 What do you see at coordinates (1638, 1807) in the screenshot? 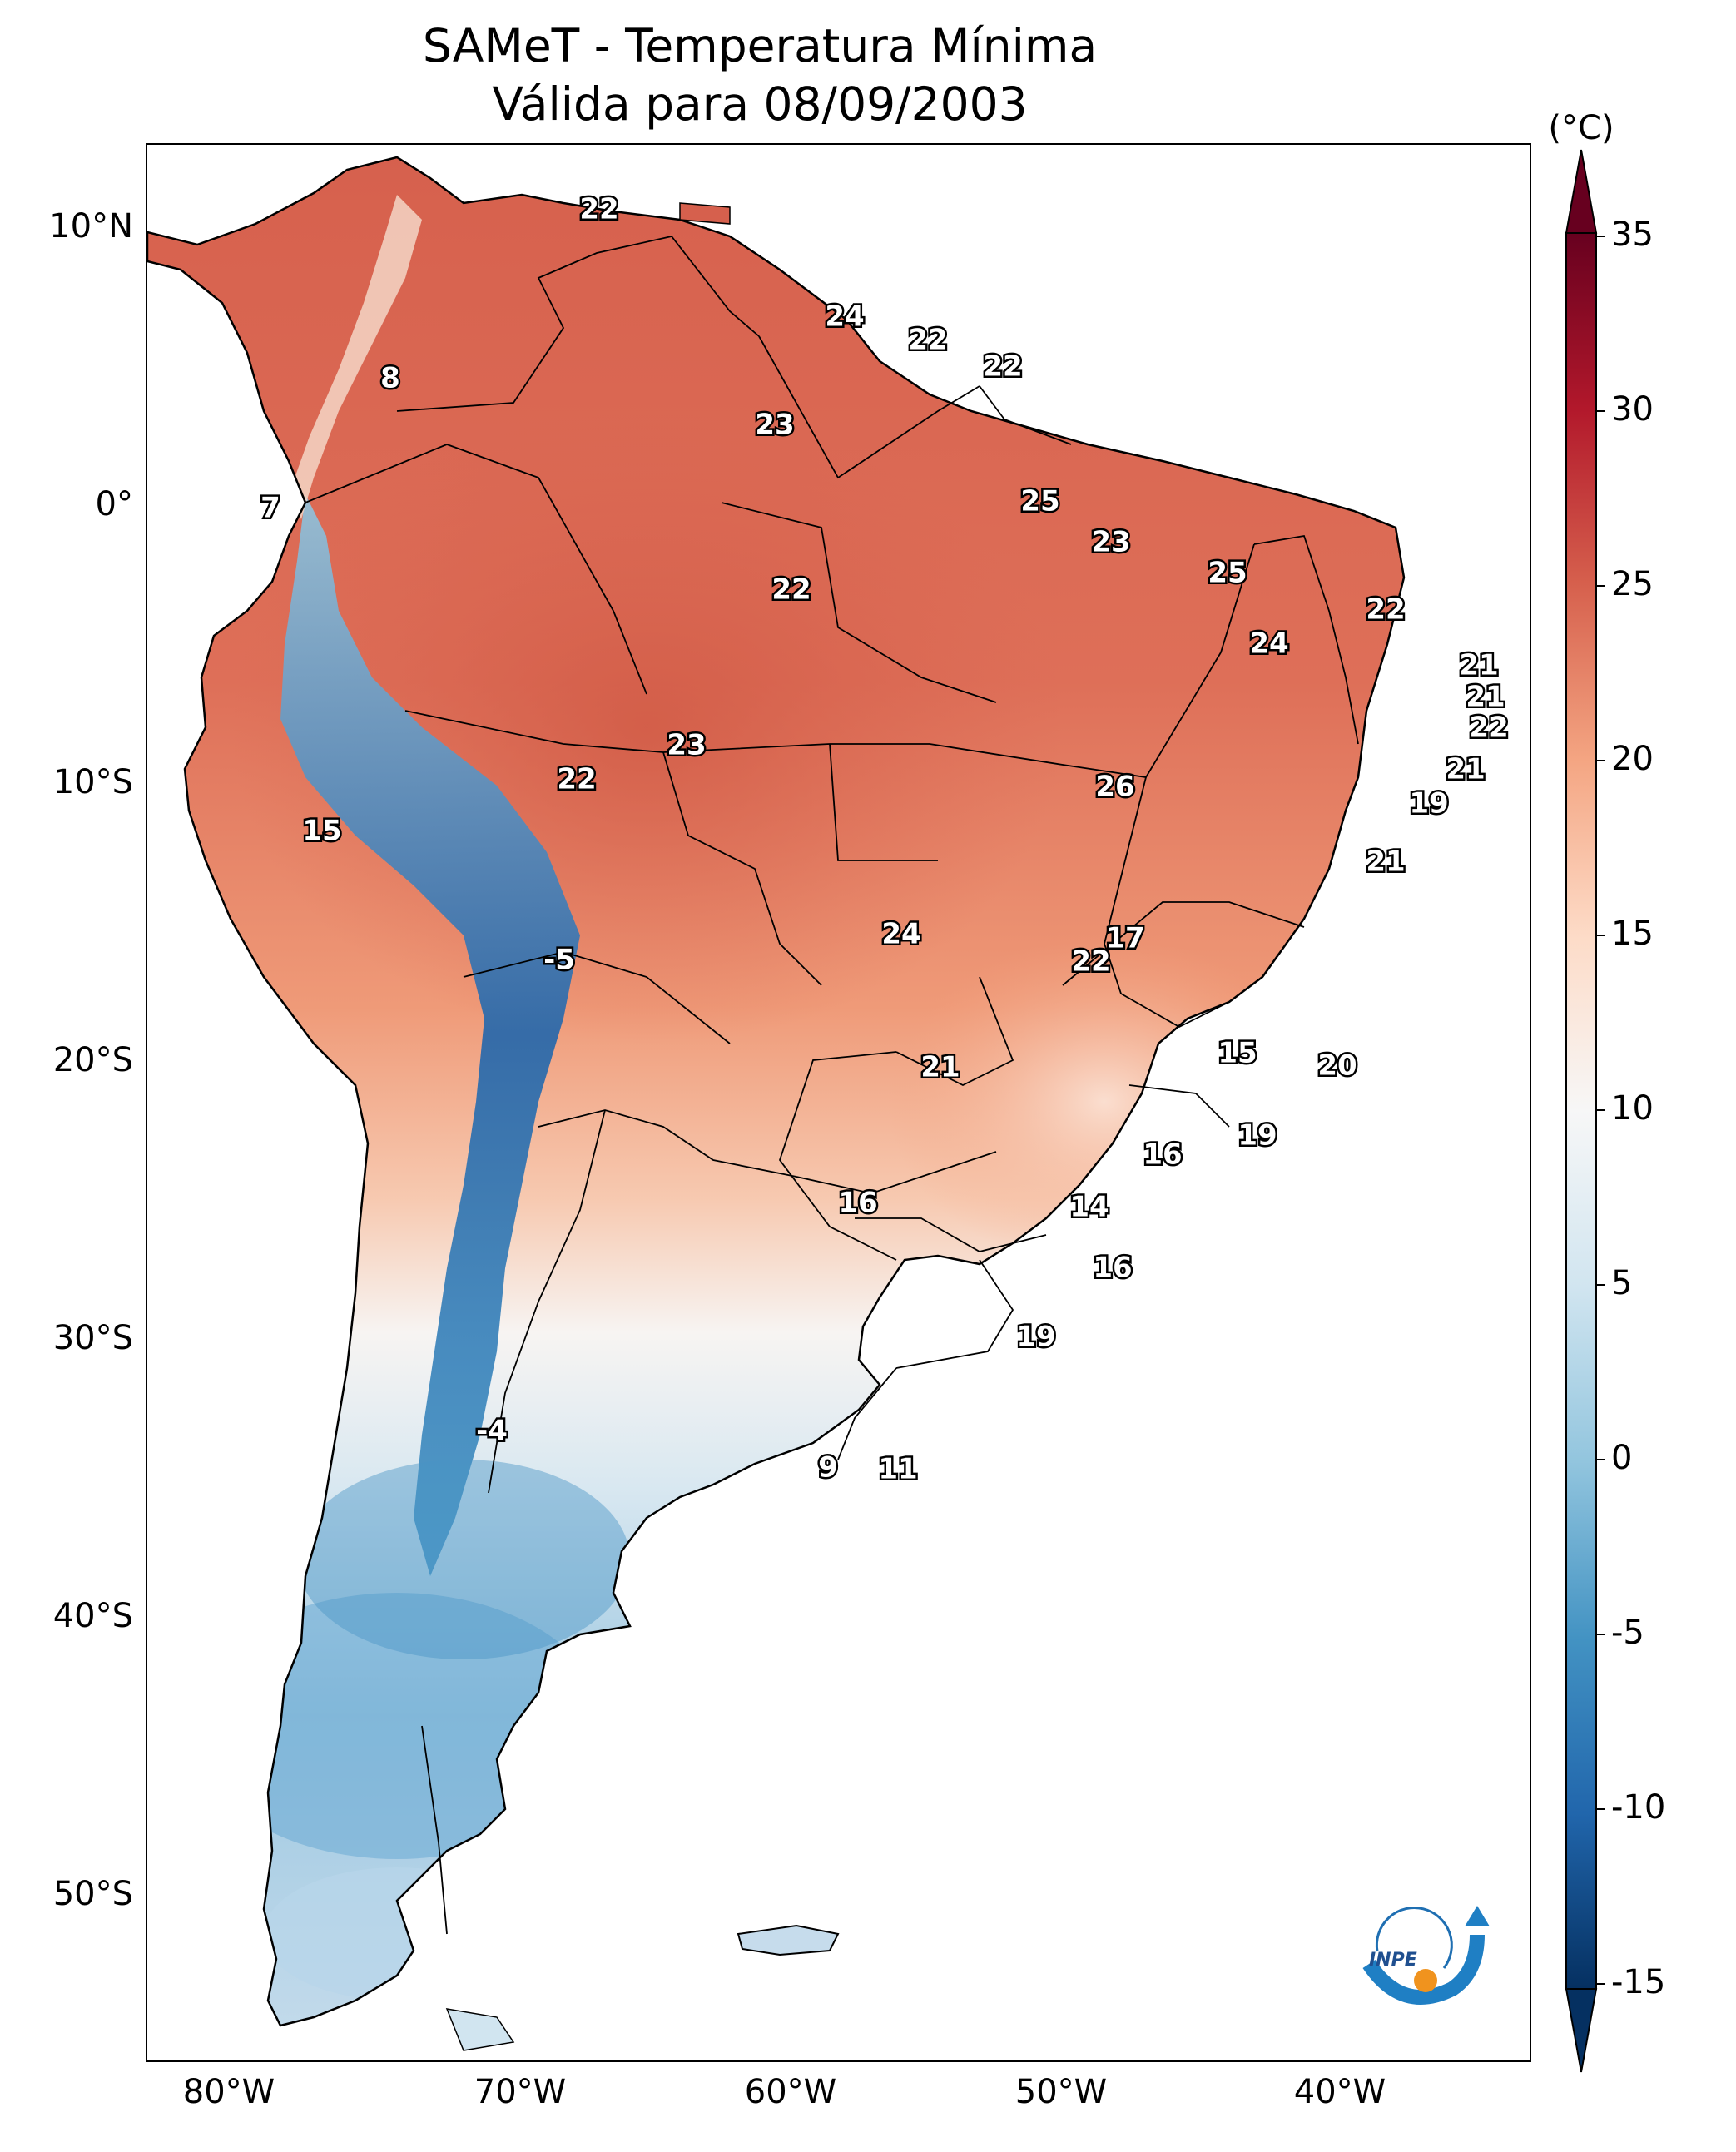
I see `colorbar-tick: -10` at bounding box center [1638, 1807].